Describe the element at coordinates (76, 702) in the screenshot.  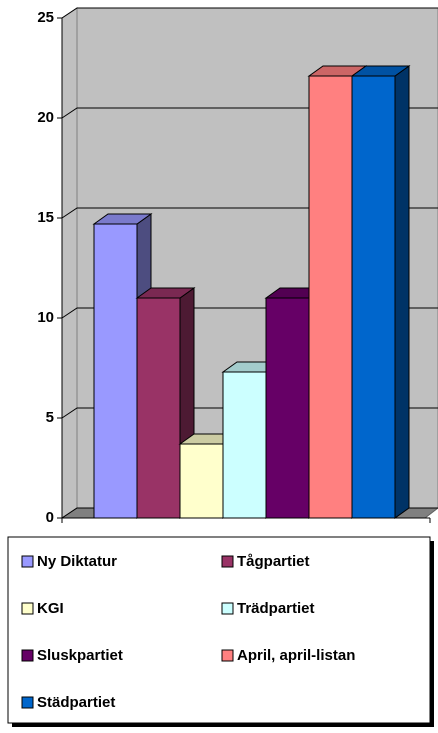
I see `legend-label: Städpartiet` at that location.